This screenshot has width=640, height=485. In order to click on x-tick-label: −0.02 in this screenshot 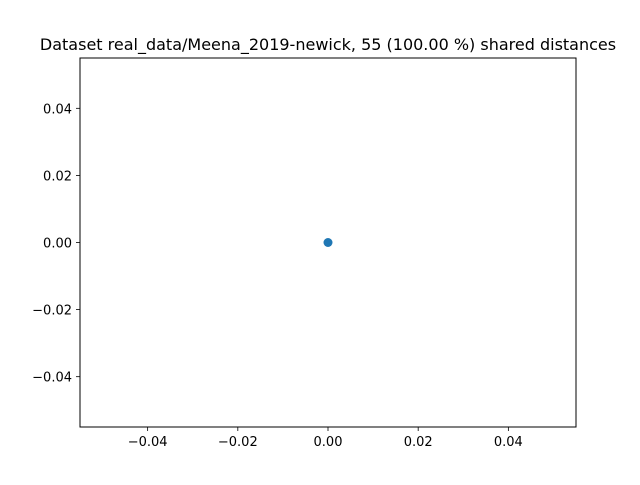, I will do `click(238, 442)`.